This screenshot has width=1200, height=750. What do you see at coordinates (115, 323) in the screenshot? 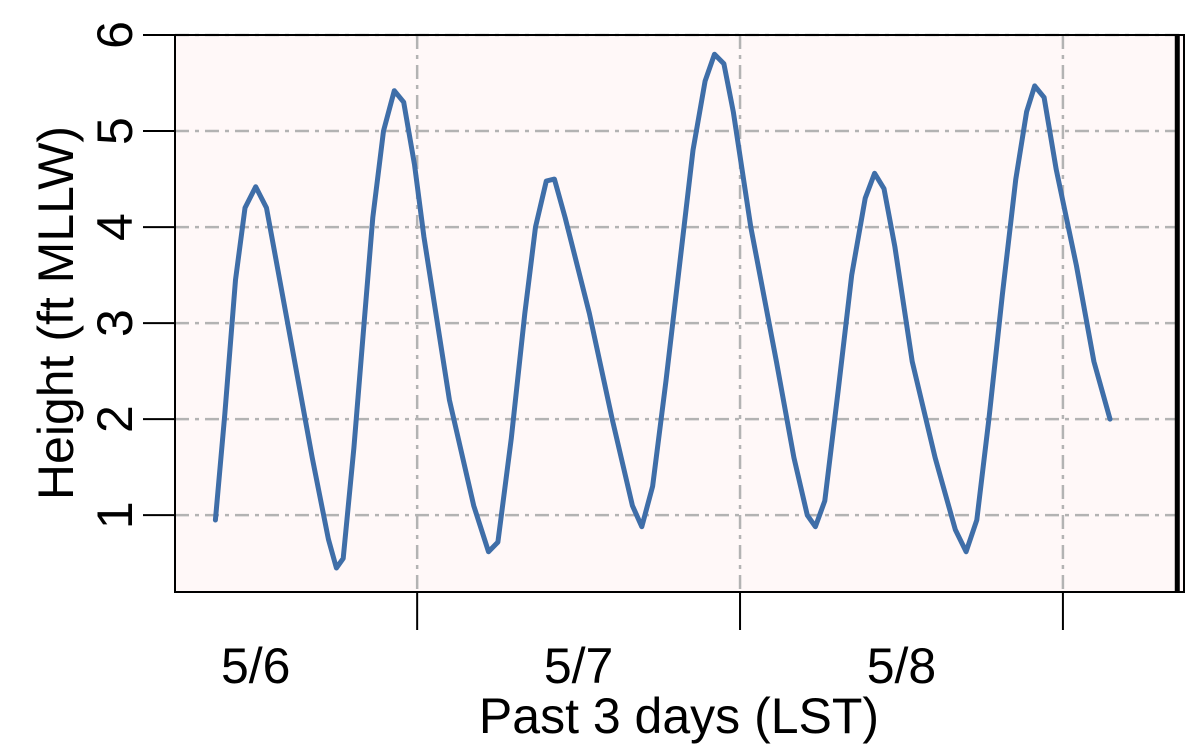
I see `y-tick-label: 3` at bounding box center [115, 323].